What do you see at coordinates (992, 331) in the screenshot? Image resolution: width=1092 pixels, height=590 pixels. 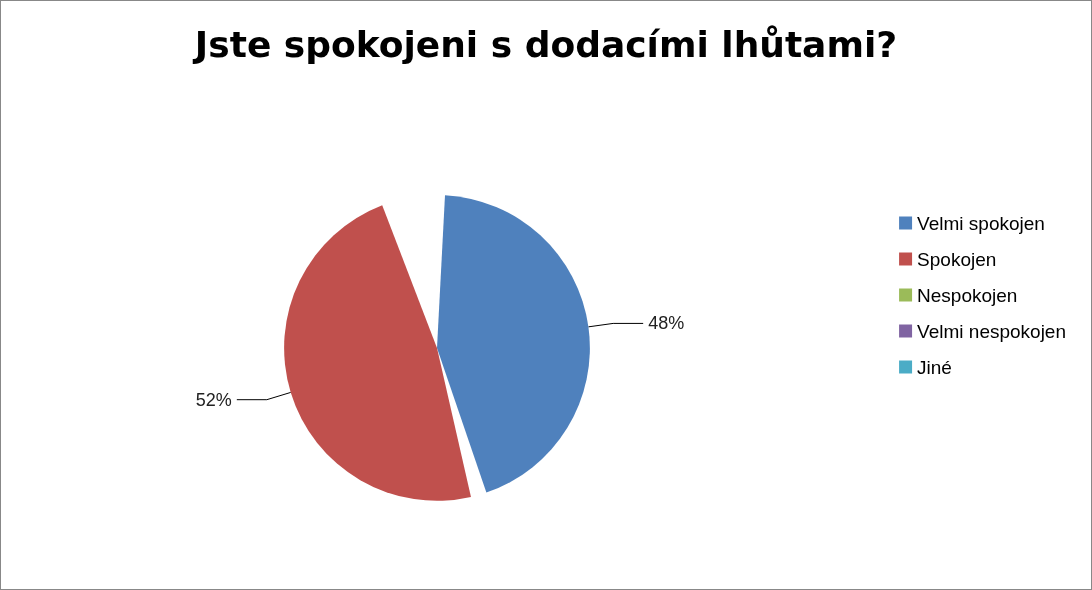 I see `legend-label: Velmi nespokojen` at bounding box center [992, 331].